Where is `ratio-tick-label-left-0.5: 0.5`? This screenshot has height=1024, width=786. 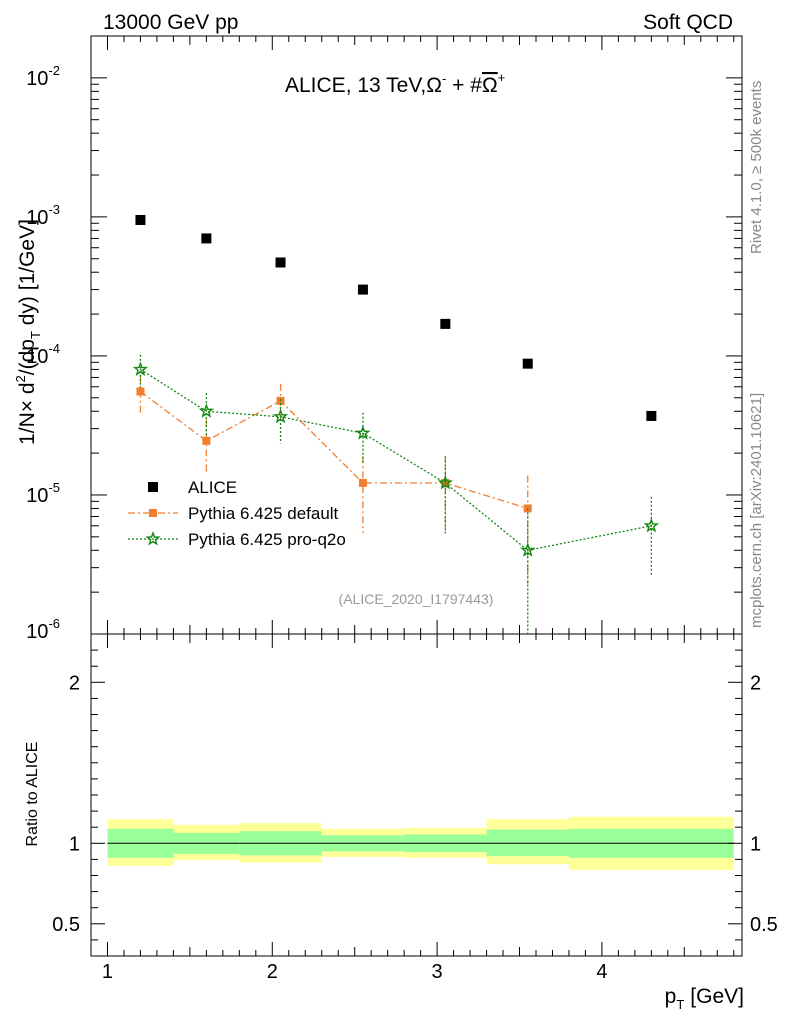
ratio-tick-label-left-0.5: 0.5 is located at coordinates (66, 925).